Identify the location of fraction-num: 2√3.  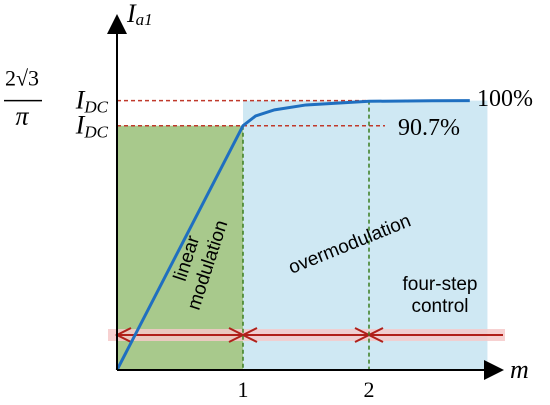
(22, 78).